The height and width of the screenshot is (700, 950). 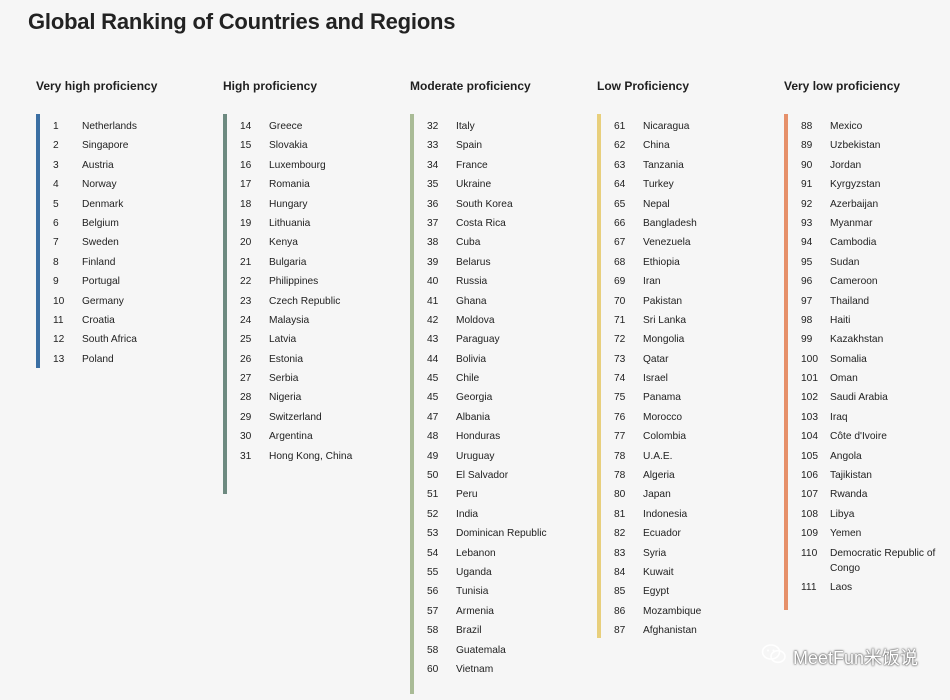 What do you see at coordinates (471, 301) in the screenshot?
I see `country-name: Ghana` at bounding box center [471, 301].